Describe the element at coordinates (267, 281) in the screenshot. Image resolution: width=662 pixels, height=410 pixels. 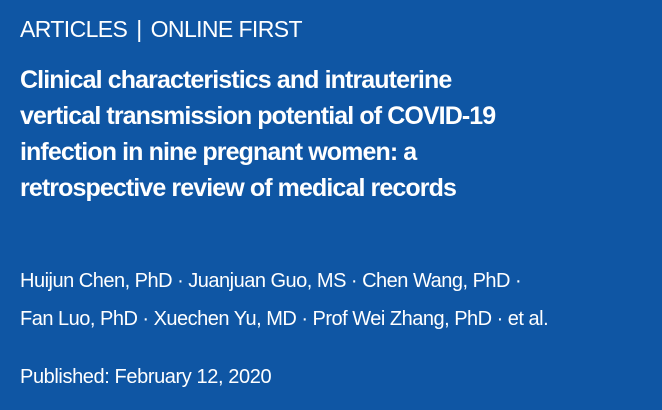
I see `author: Juanjuan Guo, MS` at that location.